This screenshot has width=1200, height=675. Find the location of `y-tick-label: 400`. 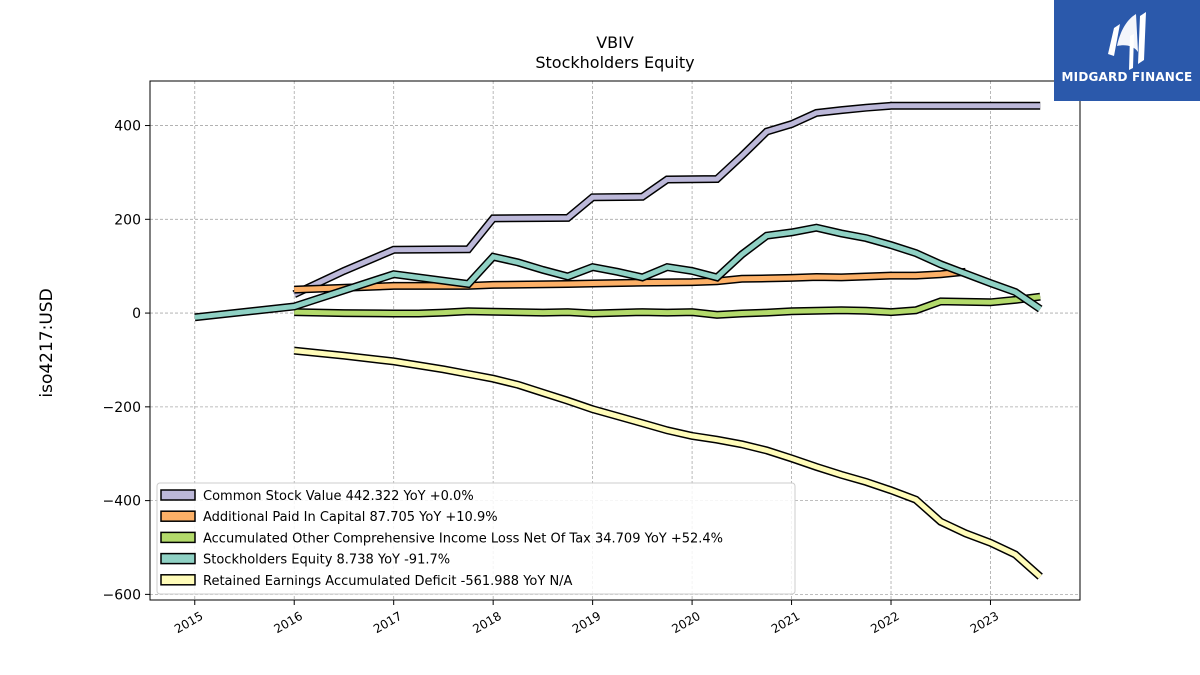

y-tick-label: 400 is located at coordinates (127, 127).